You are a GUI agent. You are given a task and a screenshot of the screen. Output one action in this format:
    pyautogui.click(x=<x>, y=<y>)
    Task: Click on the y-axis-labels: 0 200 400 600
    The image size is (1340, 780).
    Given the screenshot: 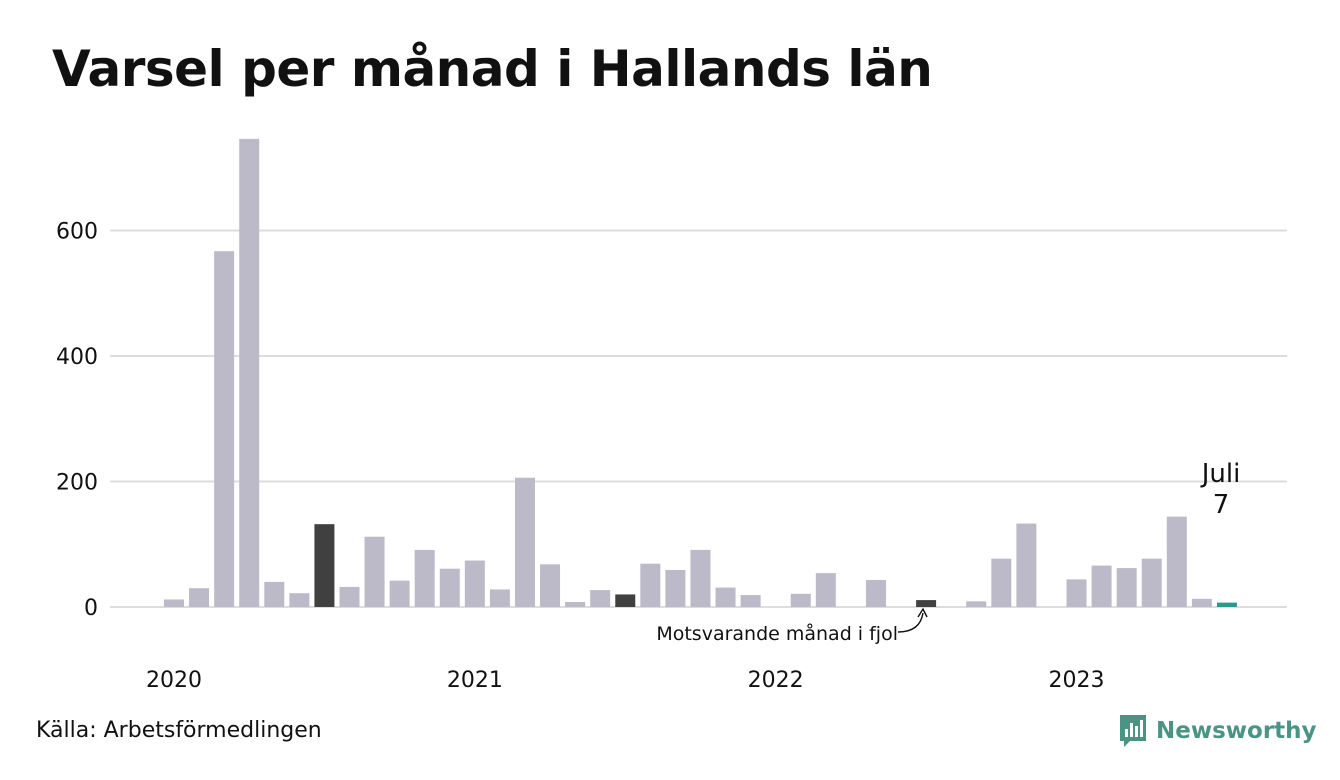 What is the action you would take?
    pyautogui.click(x=77, y=421)
    